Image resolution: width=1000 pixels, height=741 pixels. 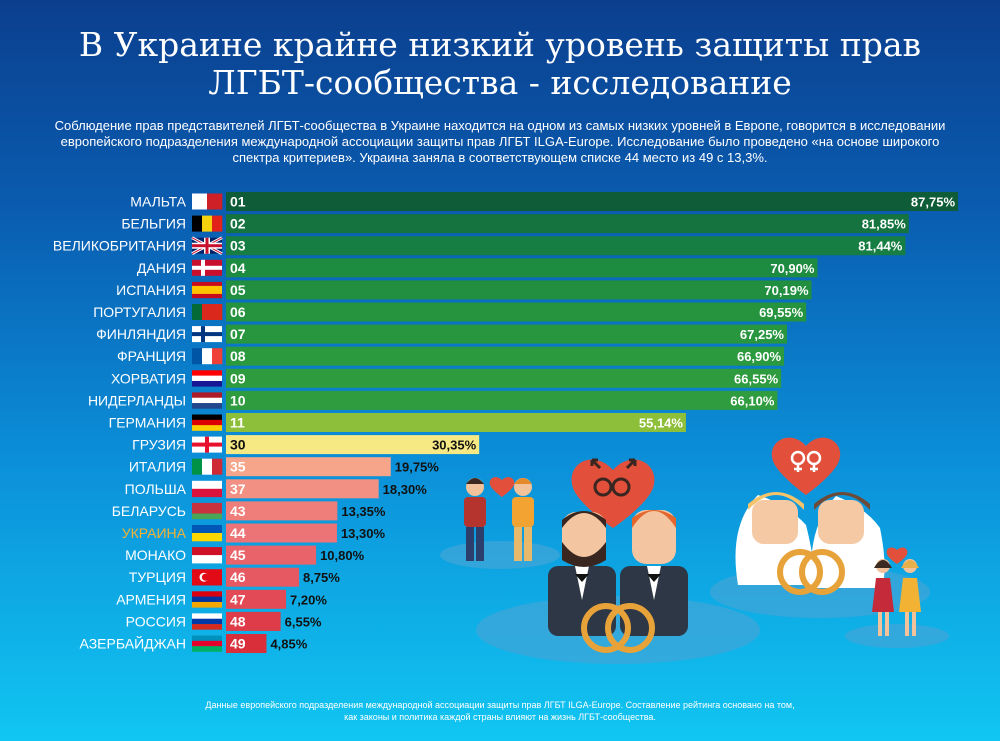 I want to click on rank-label: 10, so click(x=238, y=400).